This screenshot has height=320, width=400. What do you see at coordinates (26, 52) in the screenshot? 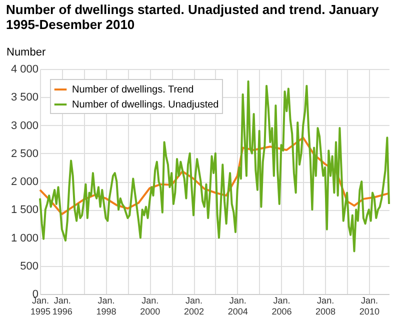
I see `y-axis-title: Number` at bounding box center [26, 52].